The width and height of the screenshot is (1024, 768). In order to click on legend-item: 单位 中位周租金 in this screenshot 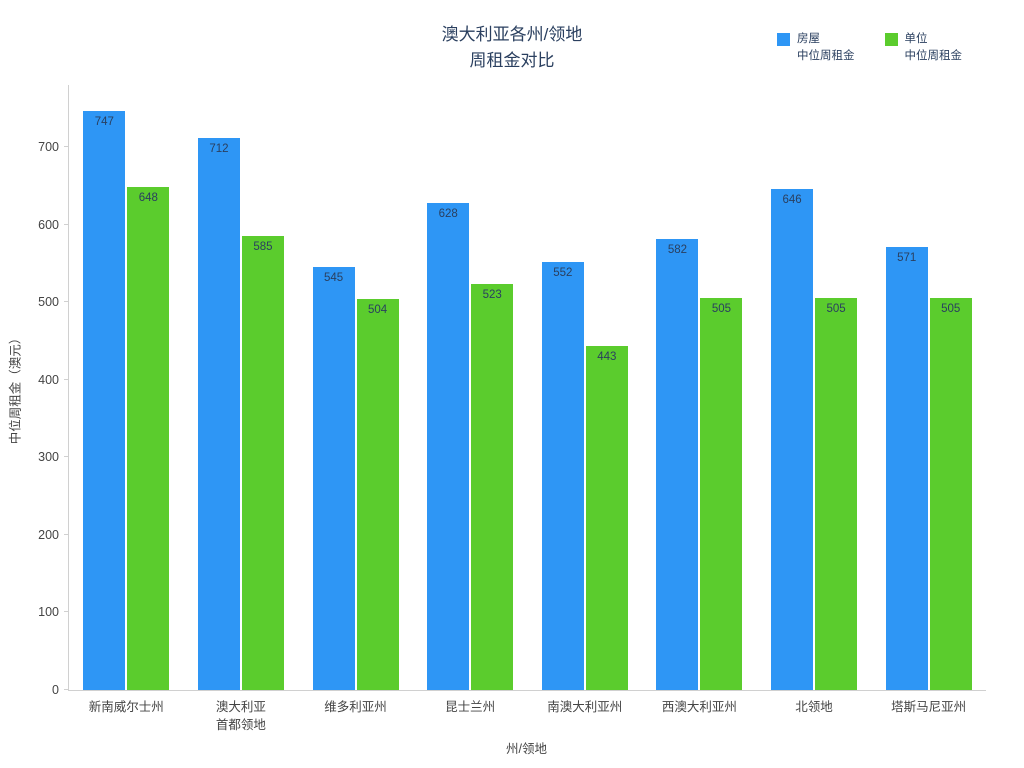, I will do `click(923, 48)`.